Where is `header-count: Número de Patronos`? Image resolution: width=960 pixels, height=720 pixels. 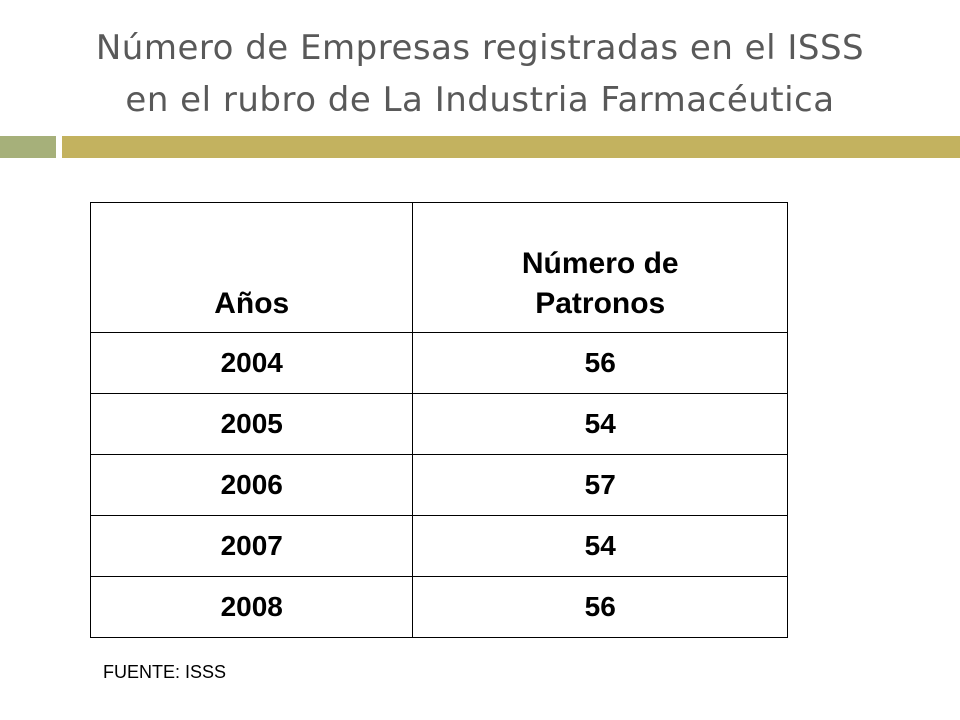 header-count: Número de Patronos is located at coordinates (600, 267).